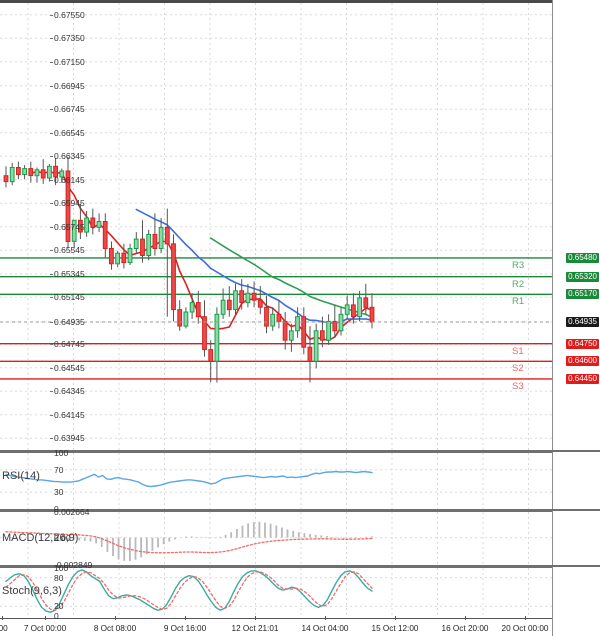  I want to click on macd-panel: MACD(12,26,9), so click(276, 538).